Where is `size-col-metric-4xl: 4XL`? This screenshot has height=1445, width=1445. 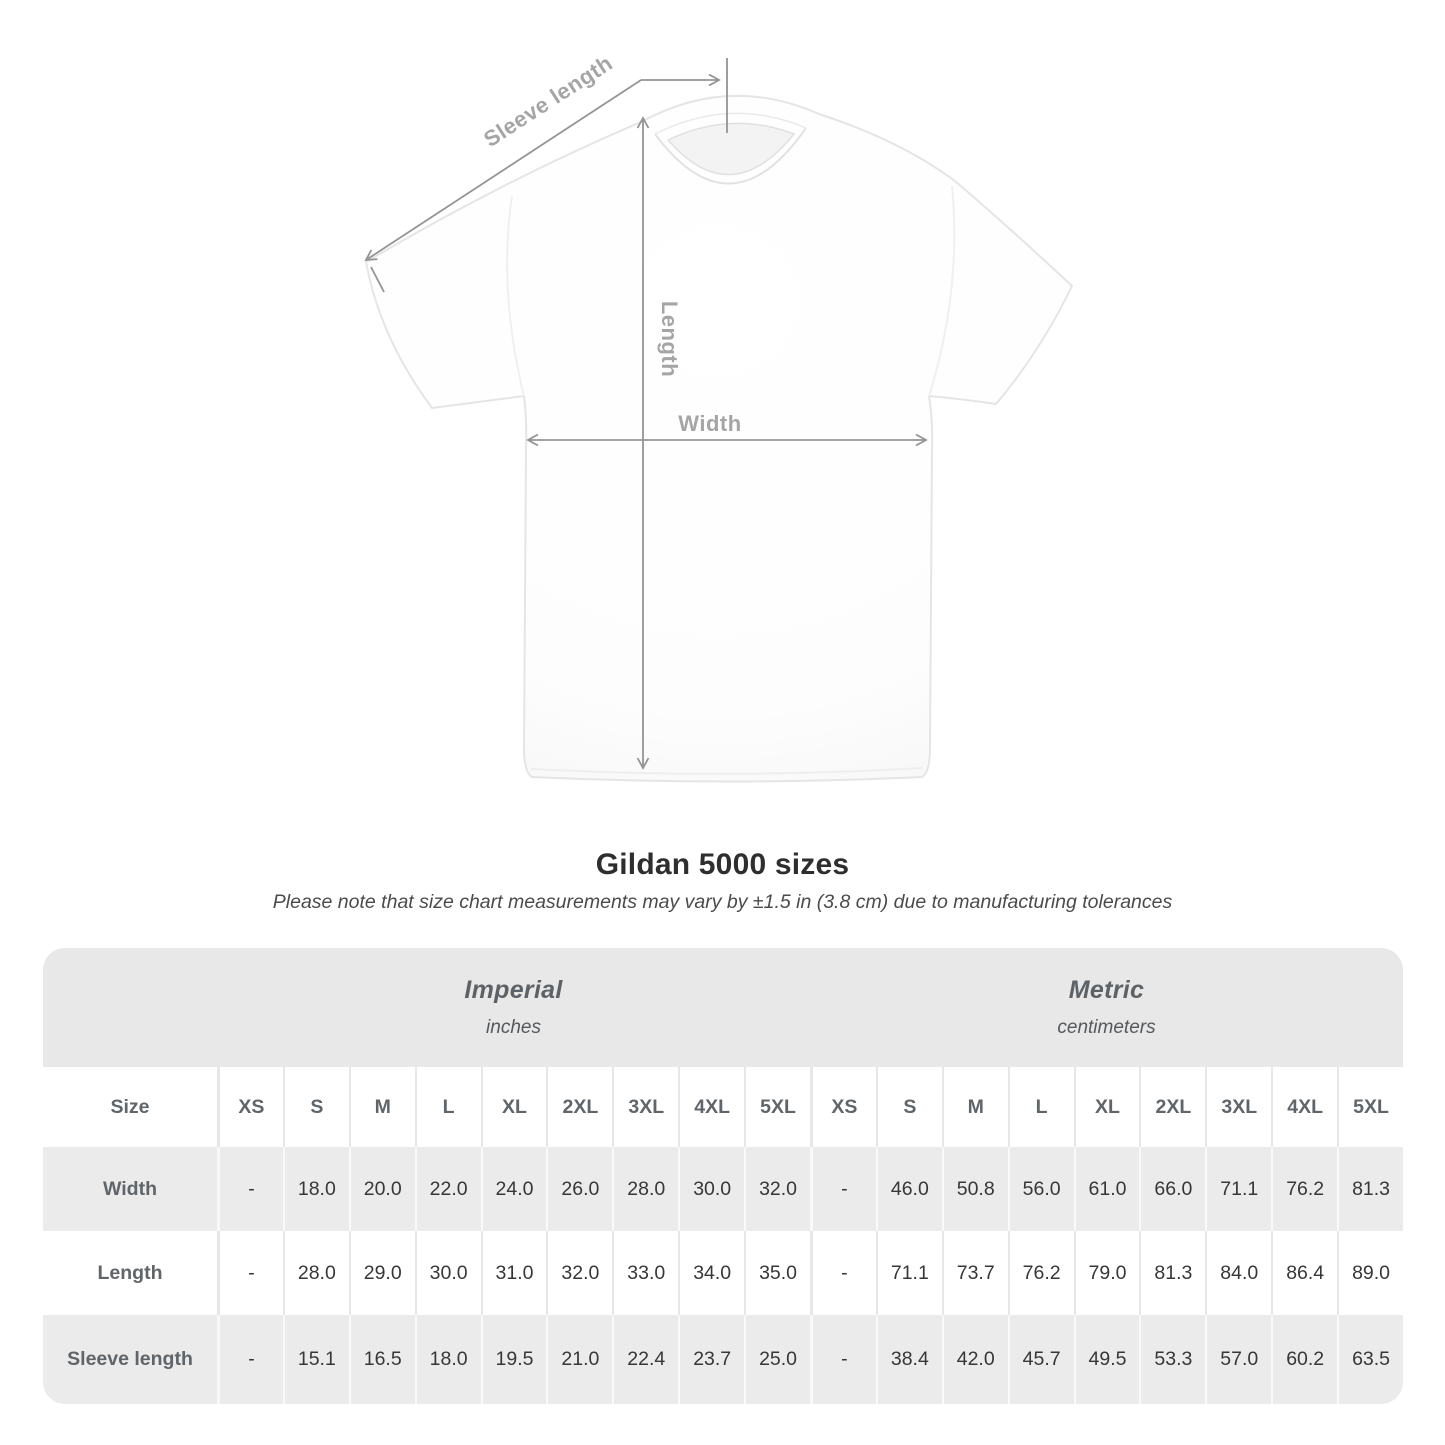
size-col-metric-4xl: 4XL is located at coordinates (1304, 1107).